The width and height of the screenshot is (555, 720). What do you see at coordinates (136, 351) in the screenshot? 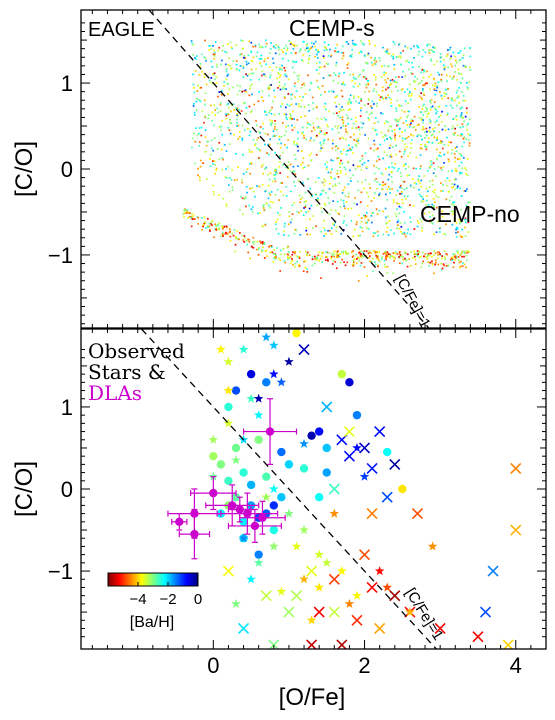
I see `legend-observed: Observed` at bounding box center [136, 351].